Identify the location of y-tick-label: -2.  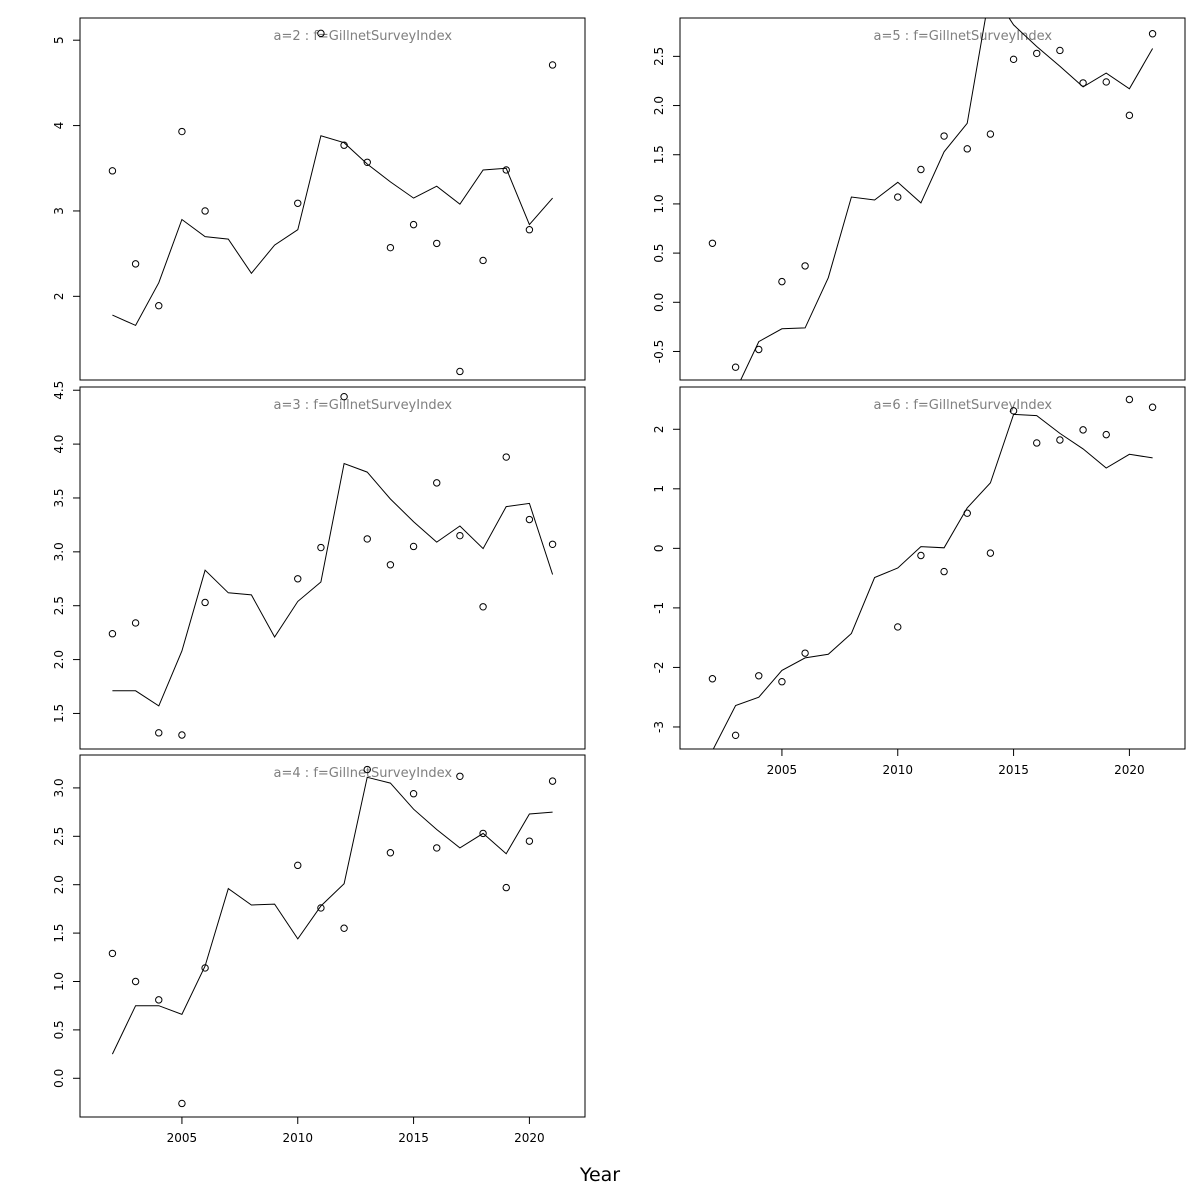
(659, 667).